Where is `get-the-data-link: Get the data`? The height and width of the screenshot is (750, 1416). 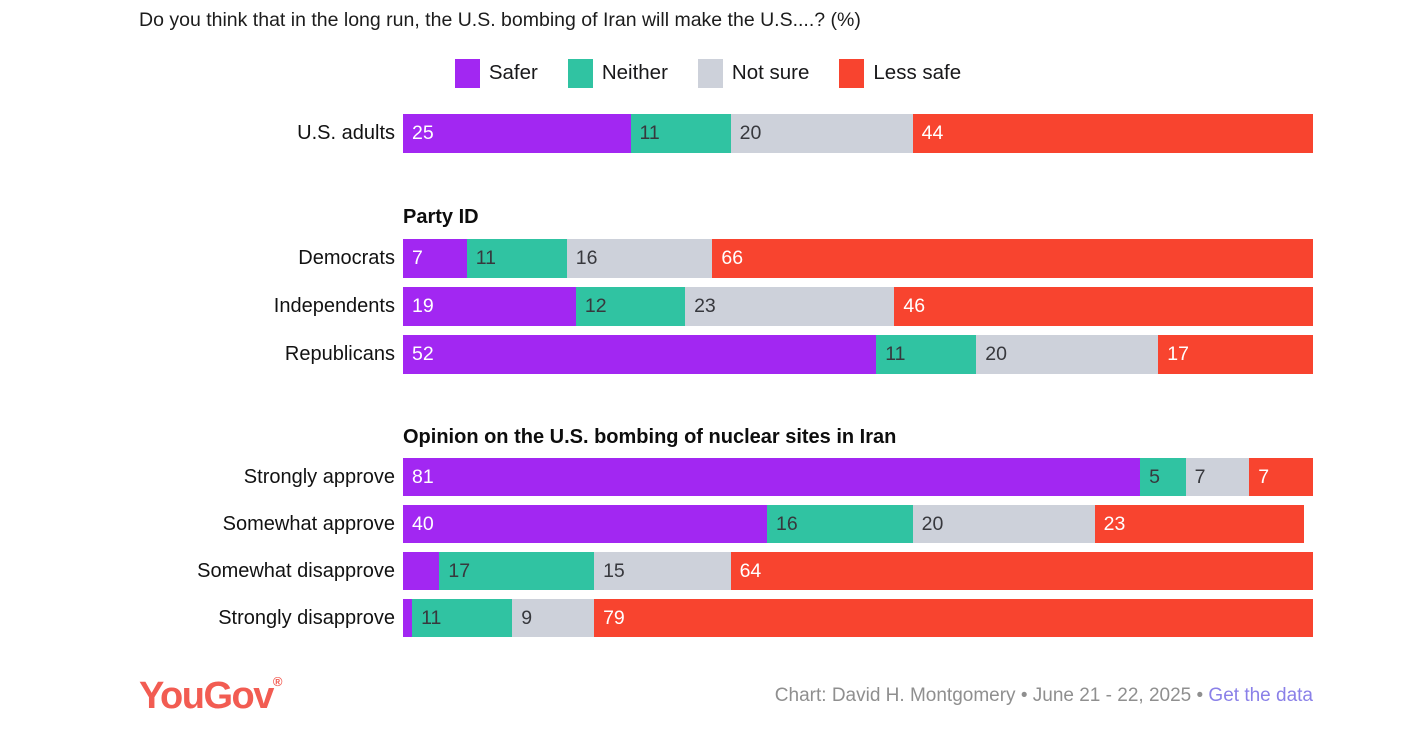 get-the-data-link: Get the data is located at coordinates (1260, 695).